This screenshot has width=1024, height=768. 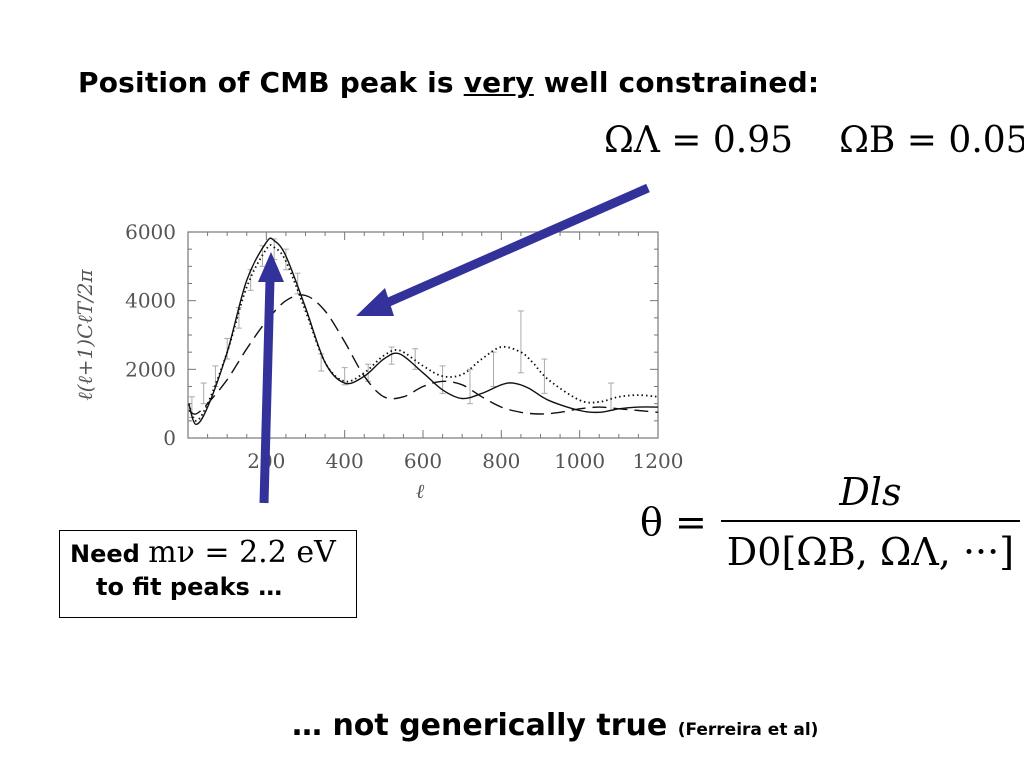 What do you see at coordinates (498, 82) in the screenshot?
I see `heading-emphasis: very` at bounding box center [498, 82].